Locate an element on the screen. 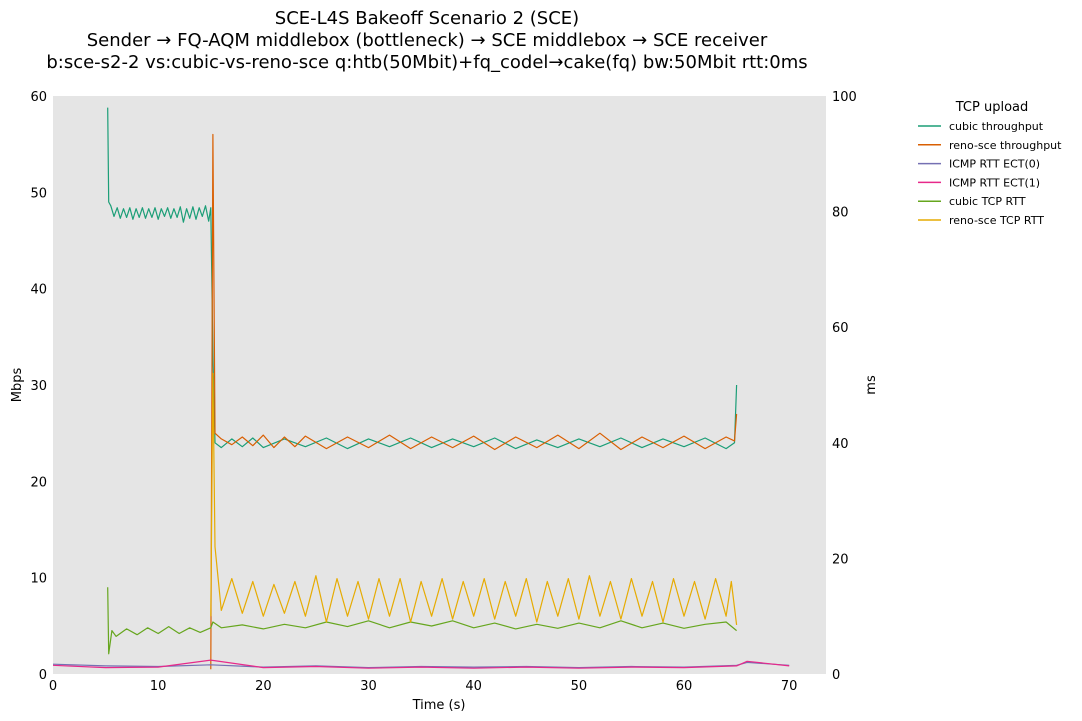 This screenshot has height=721, width=1082. left-y-tick-label: 20 is located at coordinates (38, 482).